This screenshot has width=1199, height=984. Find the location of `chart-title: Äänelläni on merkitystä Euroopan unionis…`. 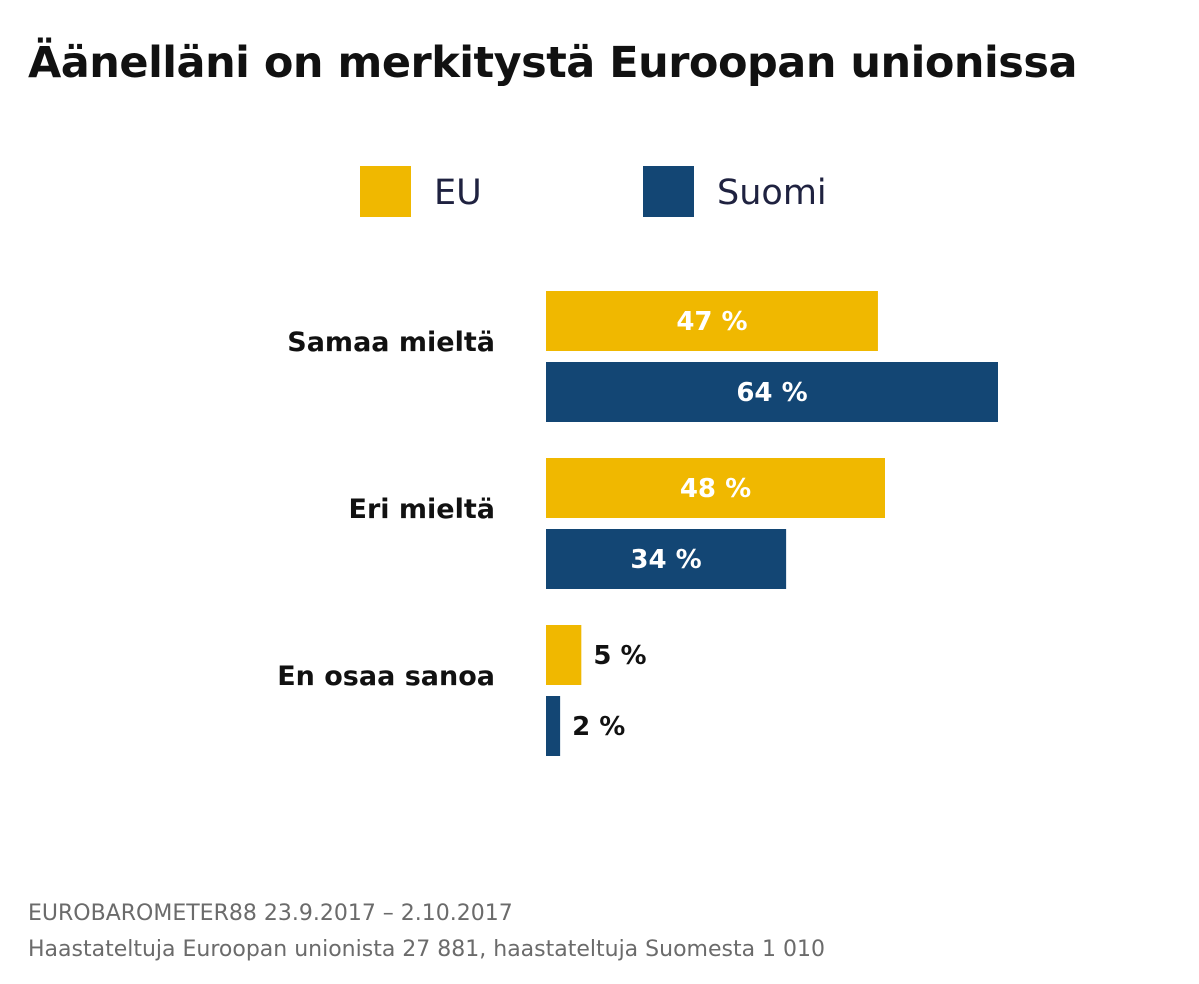

chart-title: Äänelläni on merkitystä Euroopan unionis… is located at coordinates (552, 63).